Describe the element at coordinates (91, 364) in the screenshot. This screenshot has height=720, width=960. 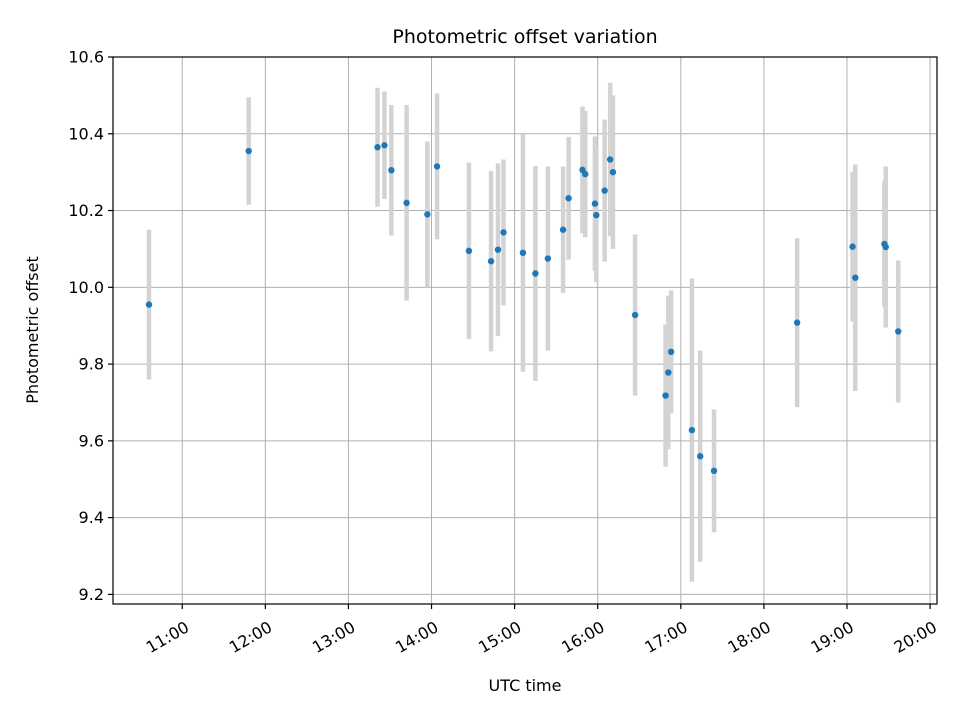
I see `y-tick-label: 9.8` at that location.